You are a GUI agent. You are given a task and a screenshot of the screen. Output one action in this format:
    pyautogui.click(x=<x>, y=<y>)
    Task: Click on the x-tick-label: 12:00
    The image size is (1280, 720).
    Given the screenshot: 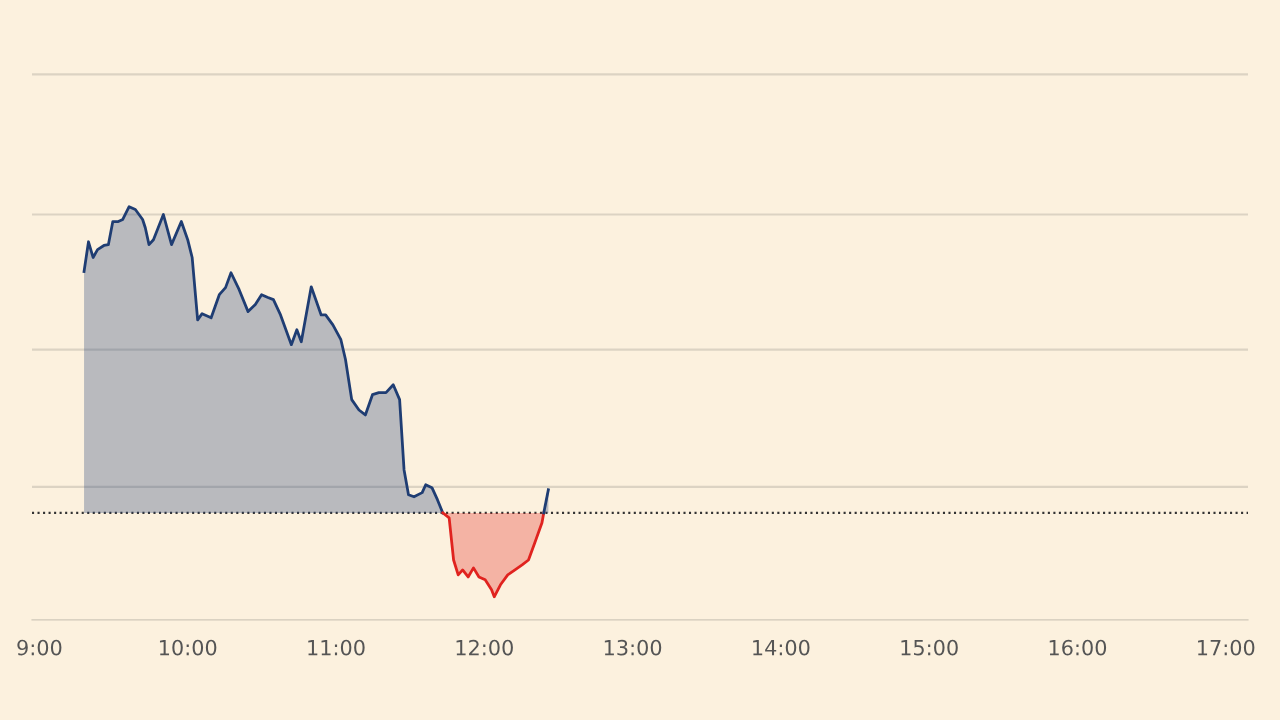 What is the action you would take?
    pyautogui.click(x=484, y=647)
    